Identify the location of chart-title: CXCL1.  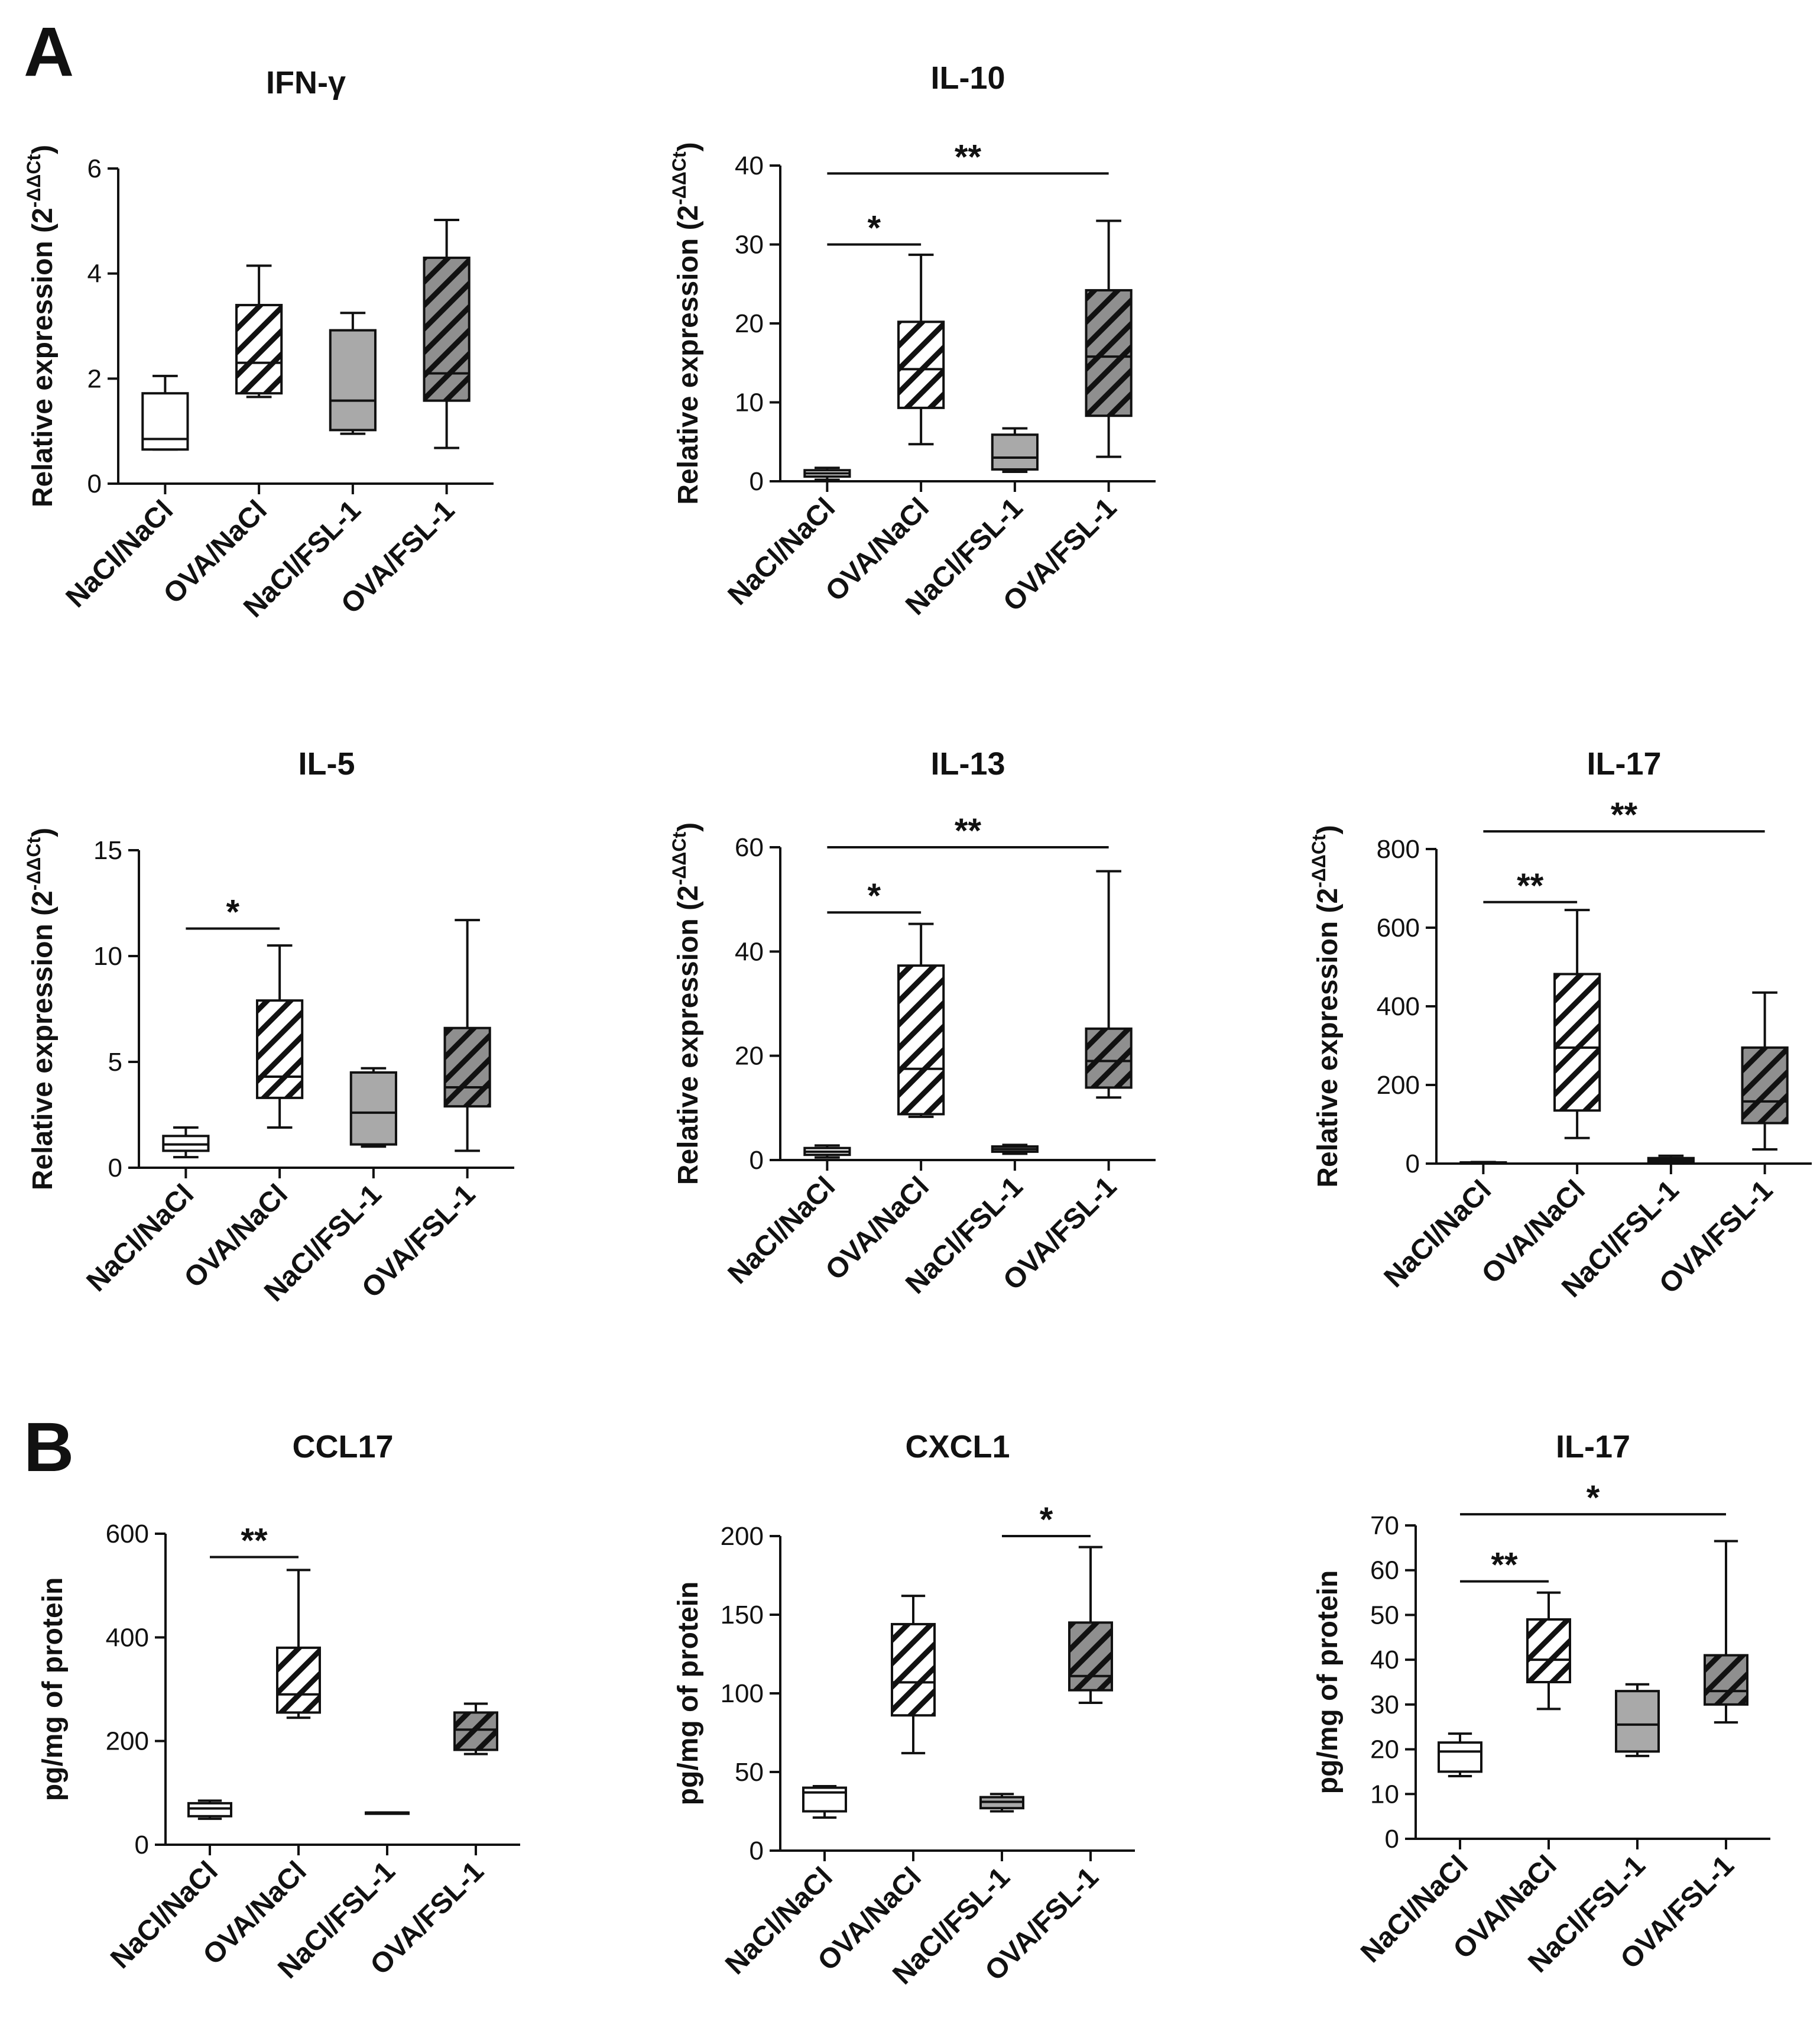
(957, 1447).